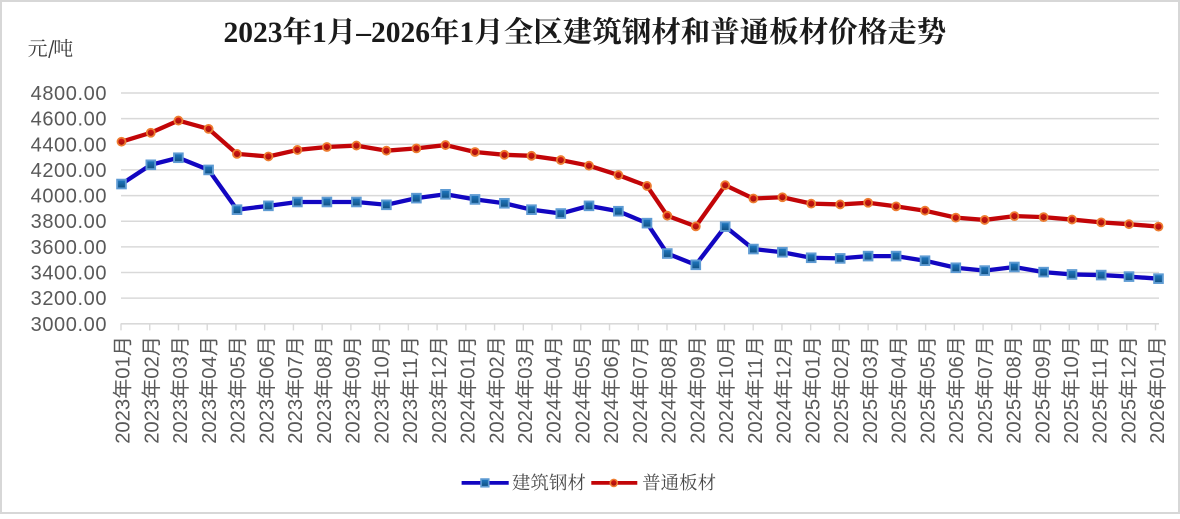 Image resolution: width=1180 pixels, height=519 pixels. I want to click on svg-text: 3800.00, so click(69, 222).